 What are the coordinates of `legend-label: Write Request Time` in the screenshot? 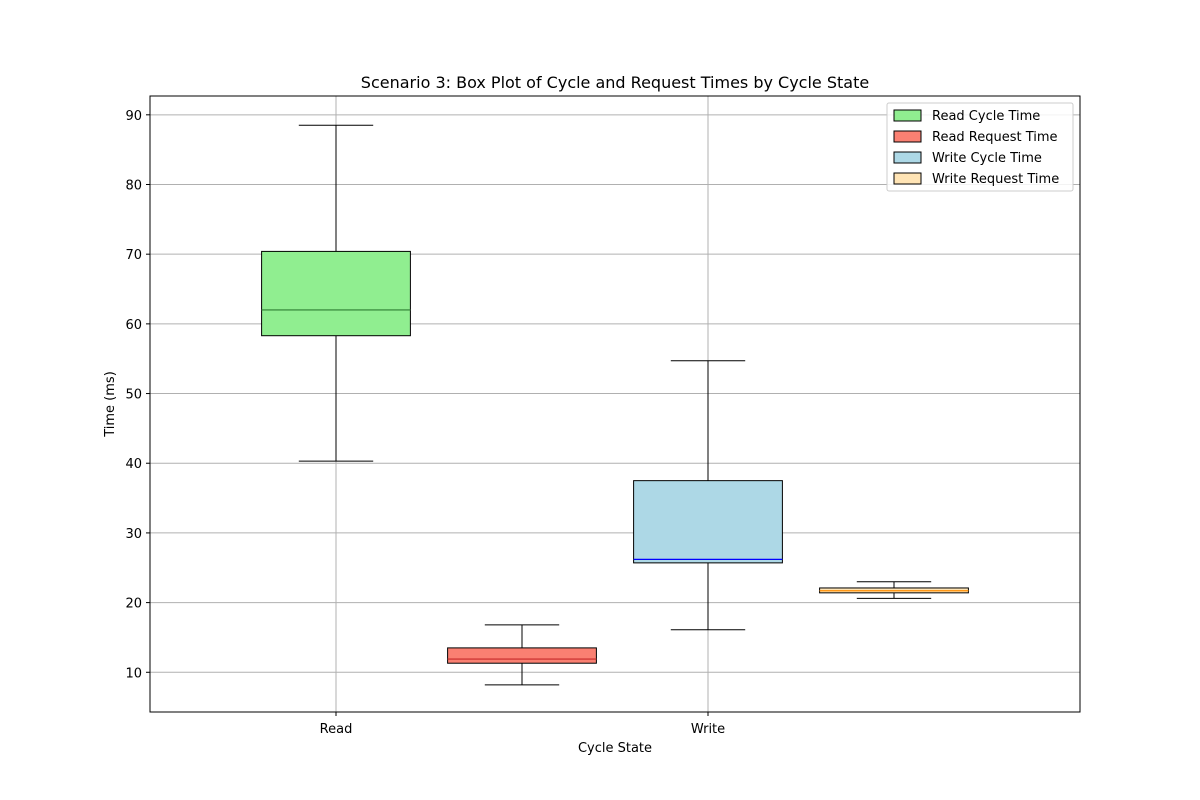 It's located at (995, 179).